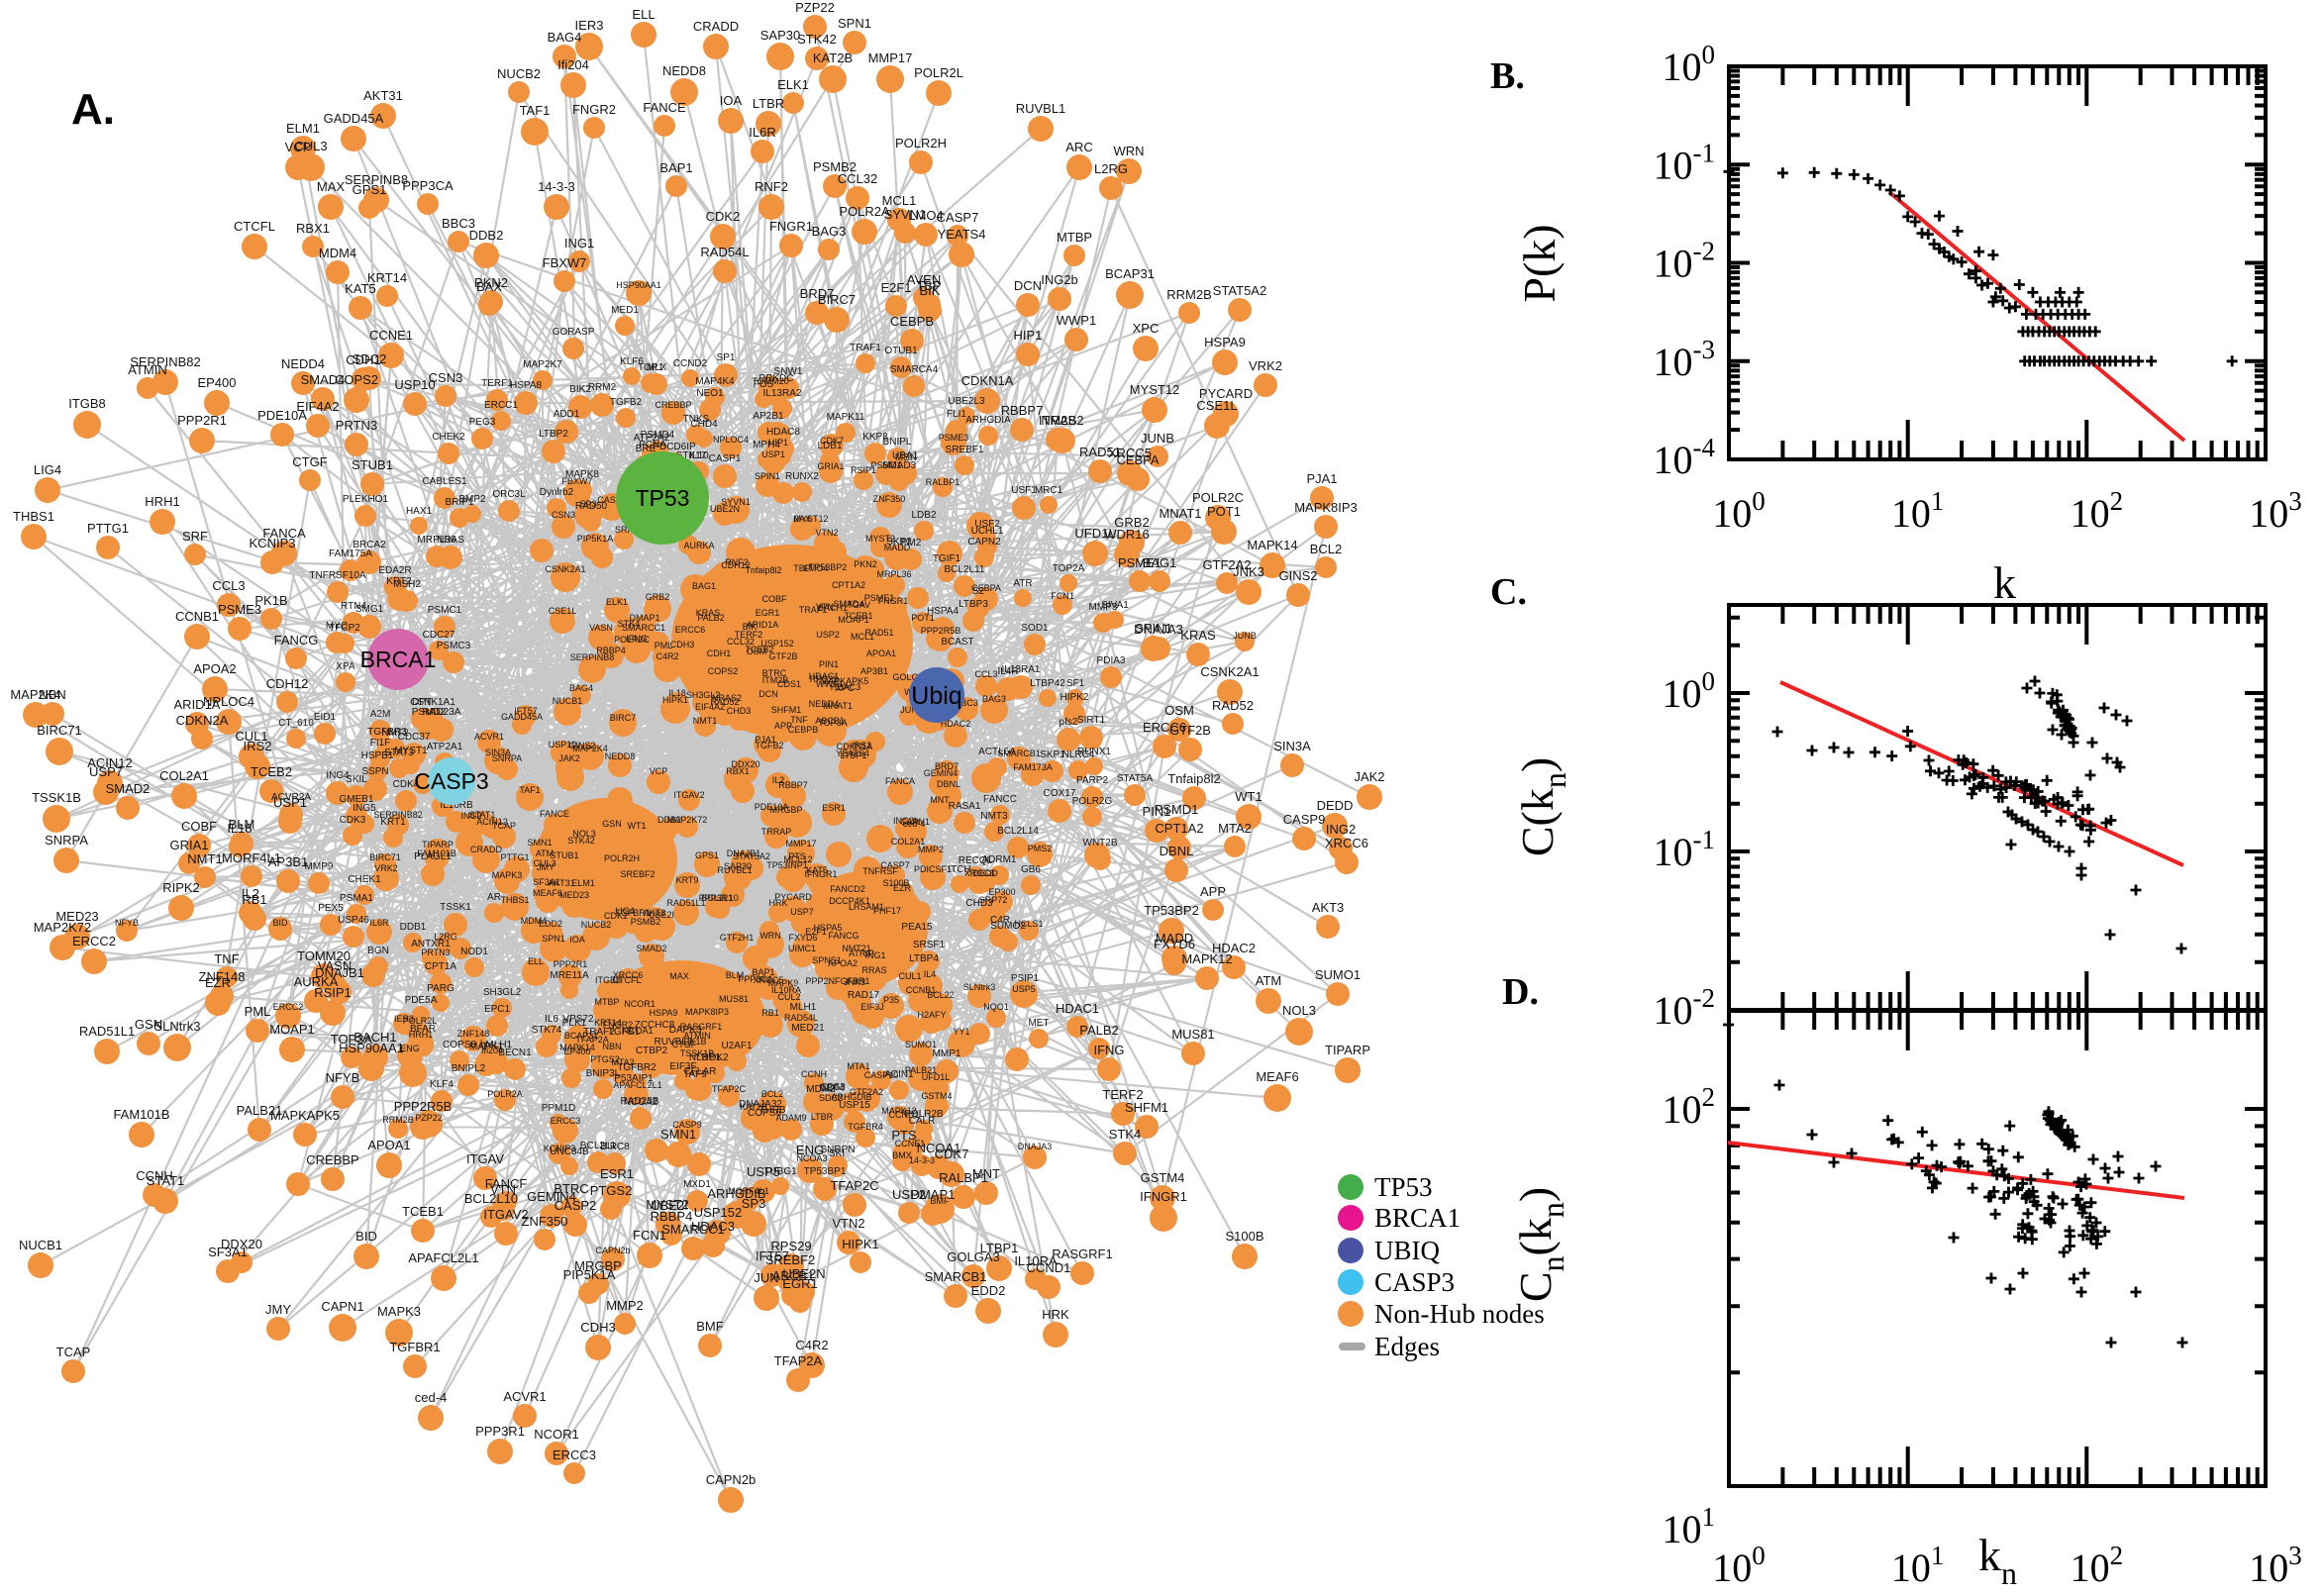 Image resolution: width=2323 pixels, height=1596 pixels. I want to click on svg-text: P53AIP1, so click(634, 1078).